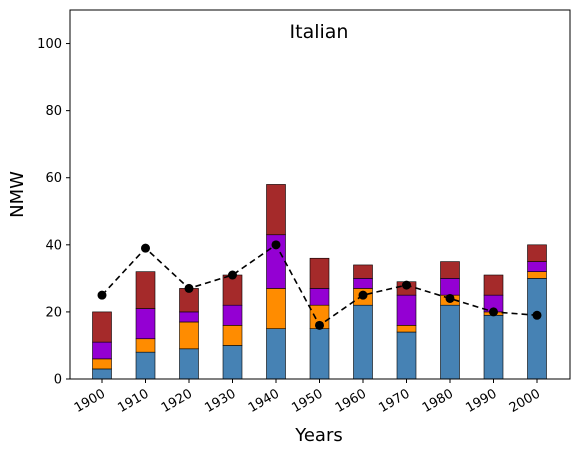 The width and height of the screenshot is (577, 454). Describe the element at coordinates (318, 435) in the screenshot. I see `x-axis-label: Years` at that location.